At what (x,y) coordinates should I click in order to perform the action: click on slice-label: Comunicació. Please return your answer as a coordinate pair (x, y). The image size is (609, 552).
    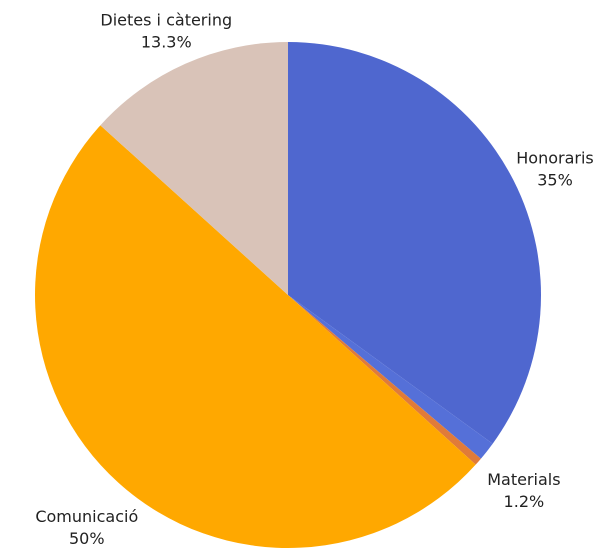
    Looking at the image, I should click on (86, 516).